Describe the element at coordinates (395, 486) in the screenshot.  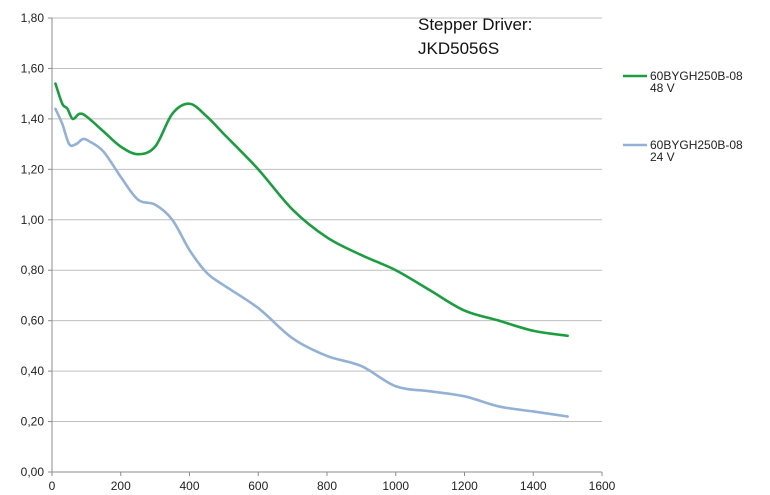
I see `x-tick-label: 1000` at that location.